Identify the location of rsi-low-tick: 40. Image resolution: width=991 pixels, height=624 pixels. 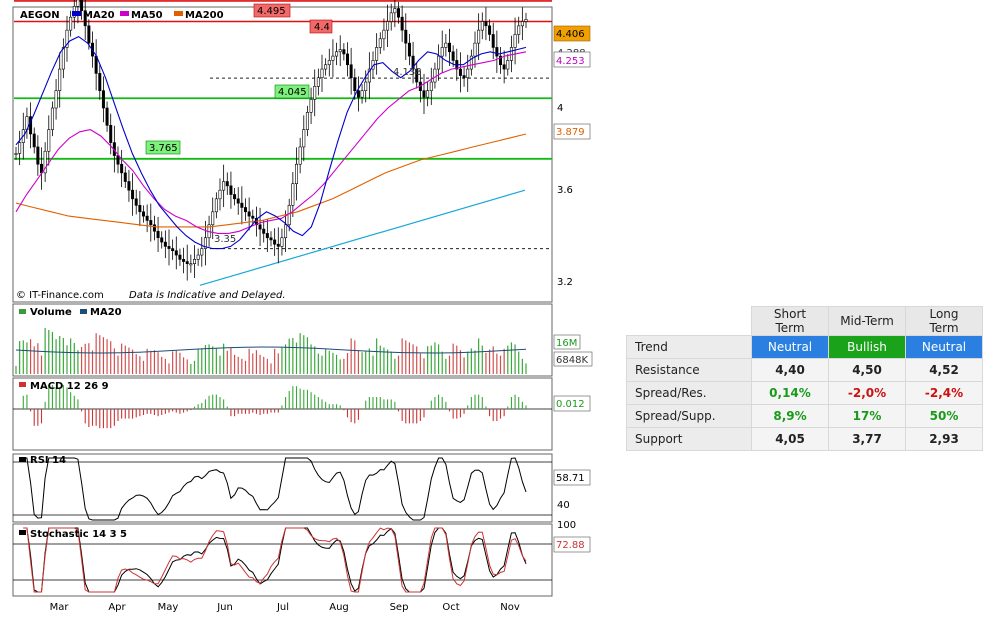
(563, 505).